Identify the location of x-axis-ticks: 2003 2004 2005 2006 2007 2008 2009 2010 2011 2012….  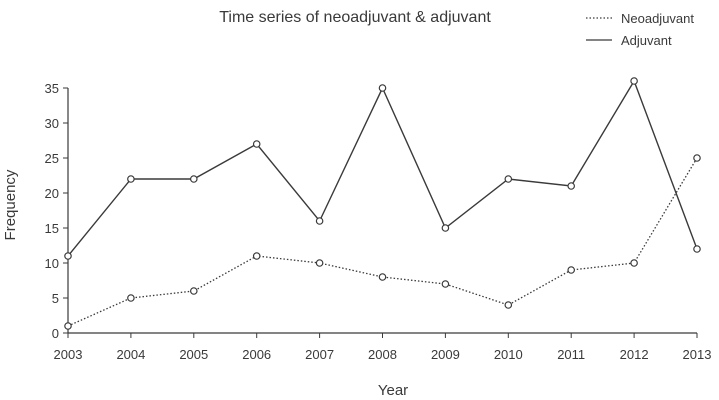
(383, 347).